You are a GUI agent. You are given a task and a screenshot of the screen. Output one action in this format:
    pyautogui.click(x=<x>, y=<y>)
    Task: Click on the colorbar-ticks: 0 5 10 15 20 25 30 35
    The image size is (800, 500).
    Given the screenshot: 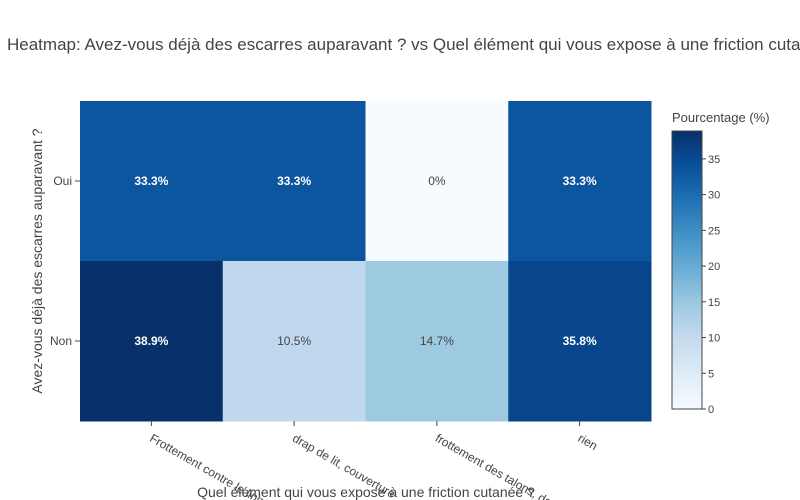 What is the action you would take?
    pyautogui.click(x=711, y=285)
    